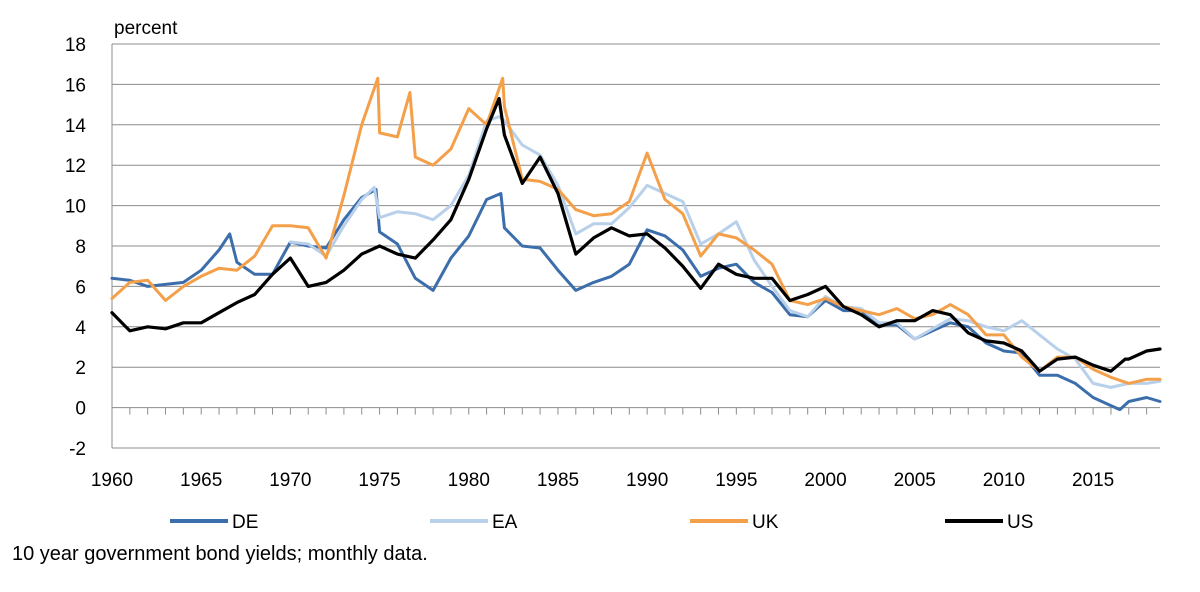 This screenshot has width=1200, height=592. Describe the element at coordinates (75, 166) in the screenshot. I see `y-tick-label: 12` at that location.